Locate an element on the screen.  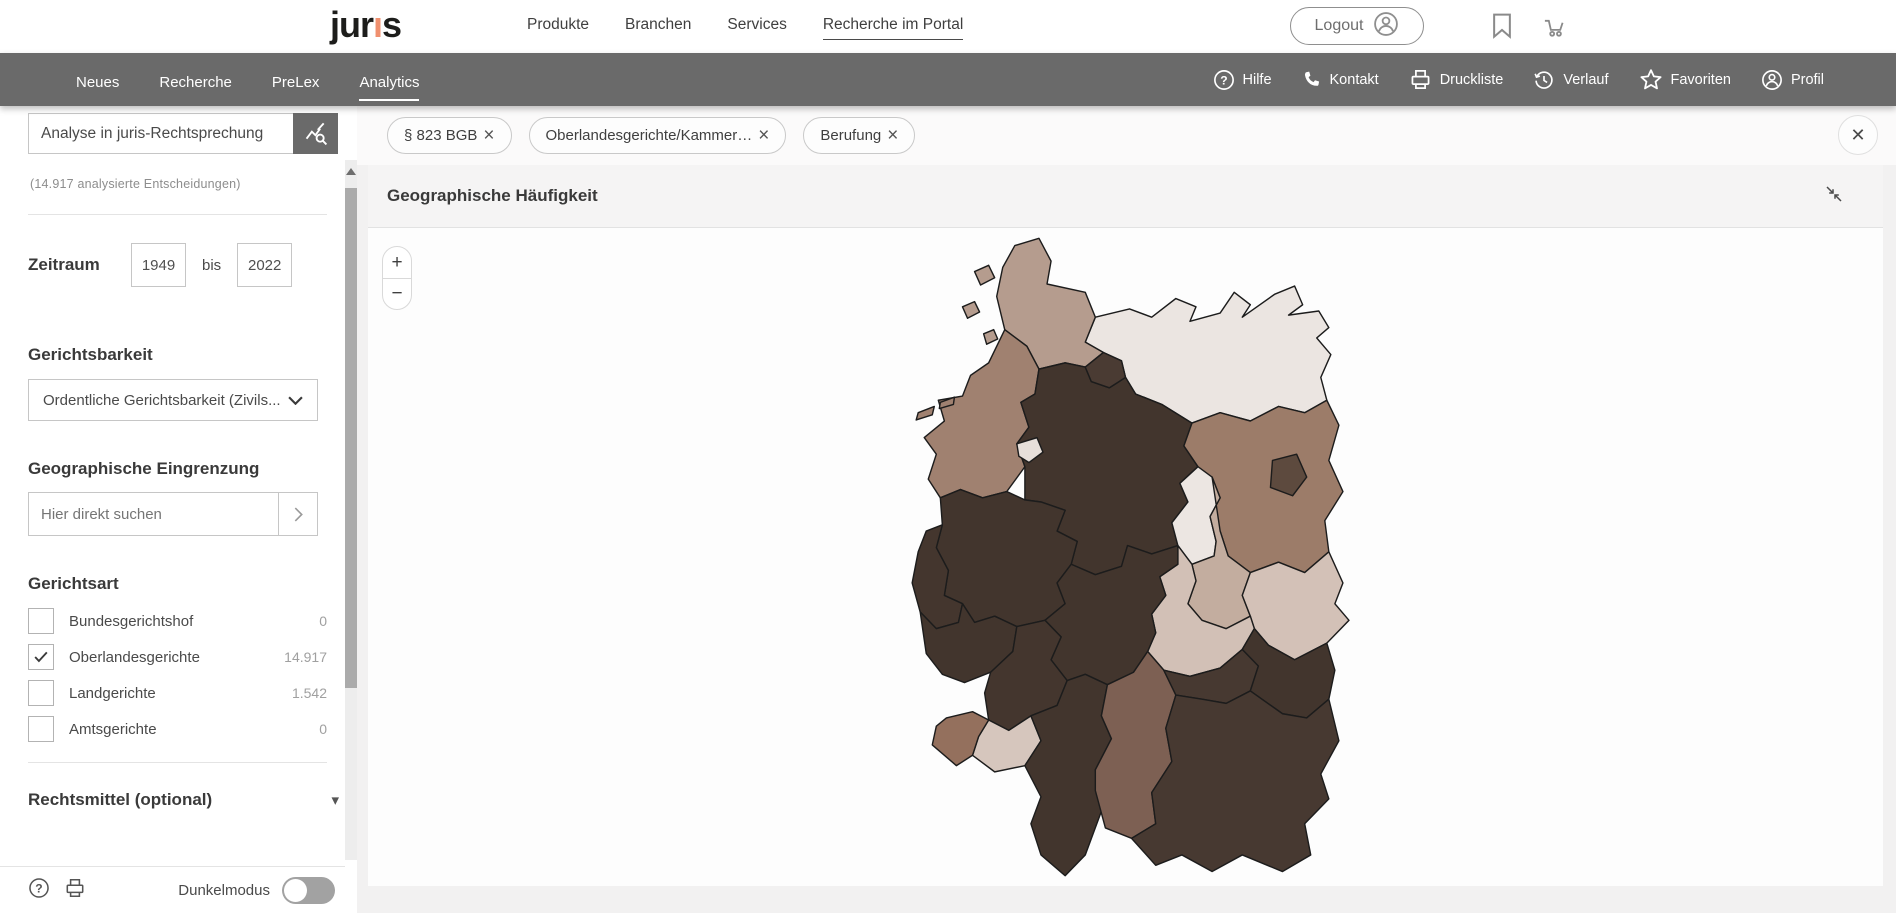
user-circle-icon is located at coordinates (1386, 26).